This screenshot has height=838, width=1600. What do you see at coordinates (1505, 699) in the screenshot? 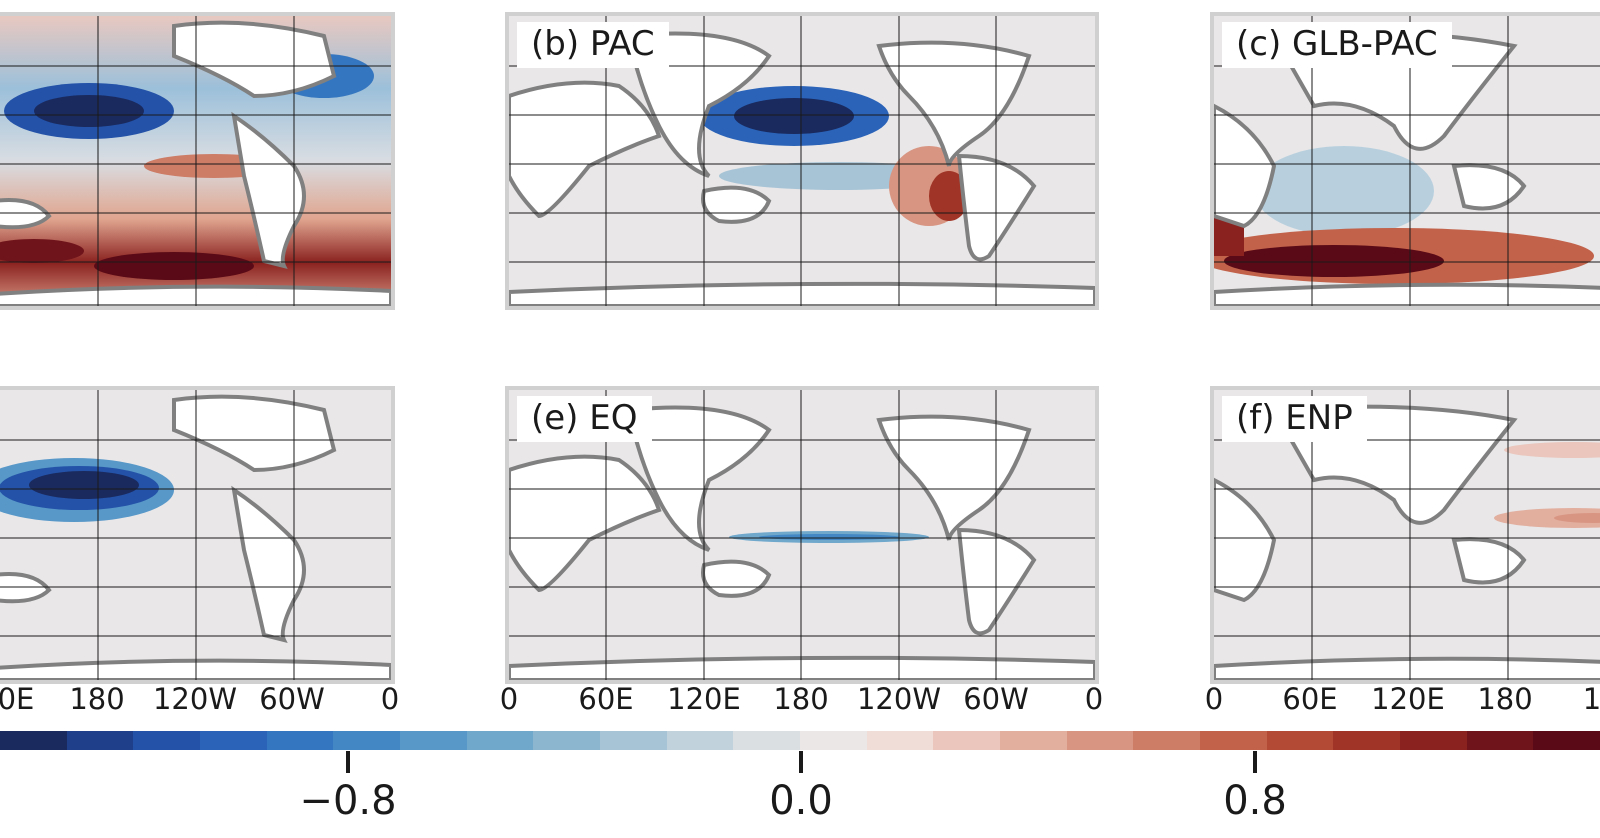
I see `lon-tick-right-3: 180` at bounding box center [1505, 699].